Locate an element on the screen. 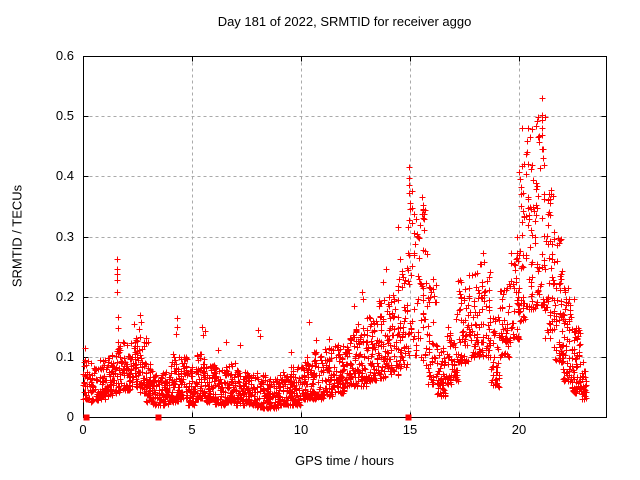 This screenshot has width=640, height=480. y-tick-label: 0.6 is located at coordinates (65, 55).